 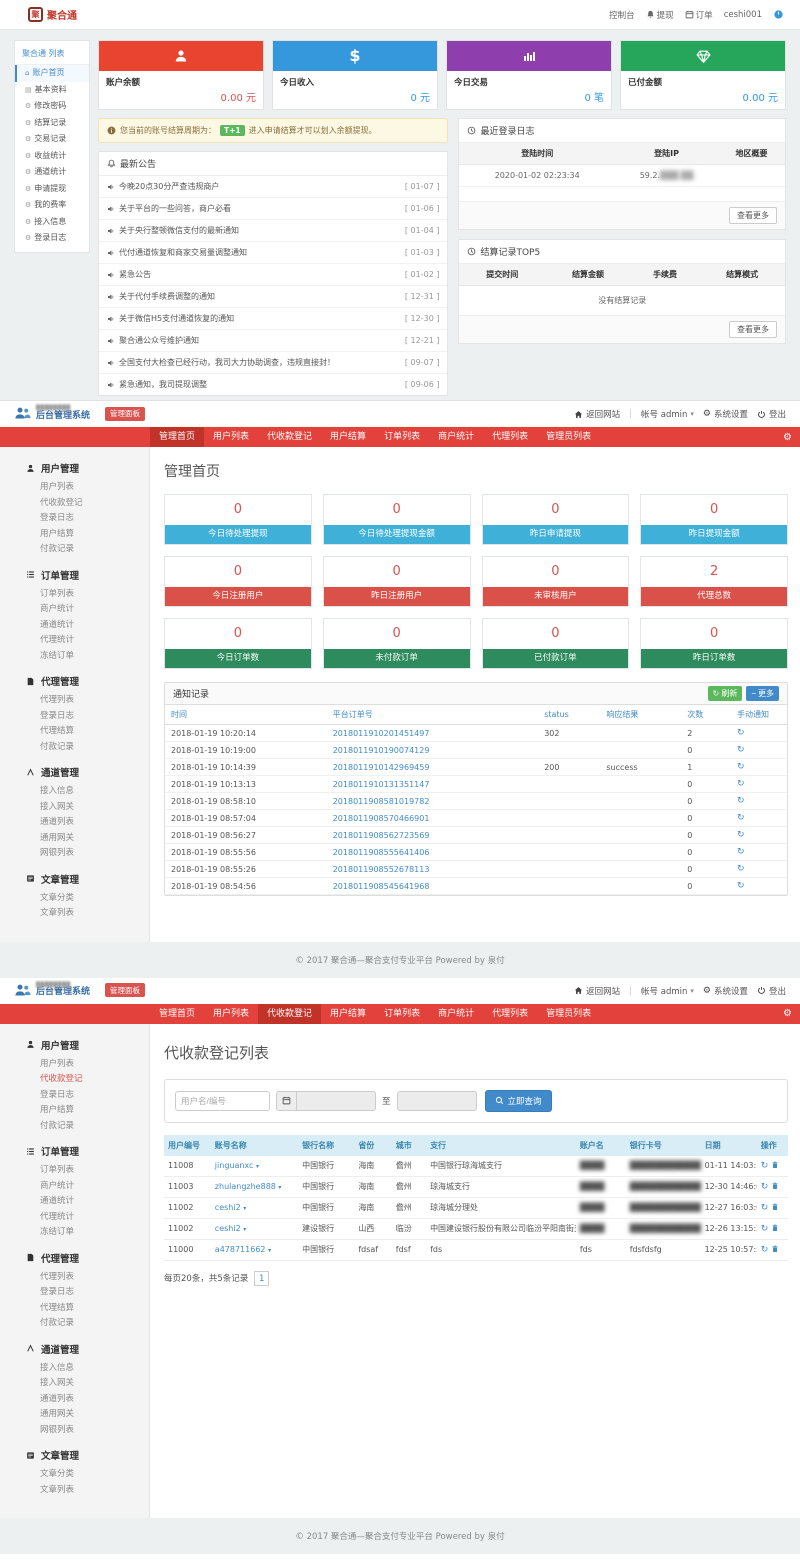 I want to click on start-date-input, so click(x=336, y=1101).